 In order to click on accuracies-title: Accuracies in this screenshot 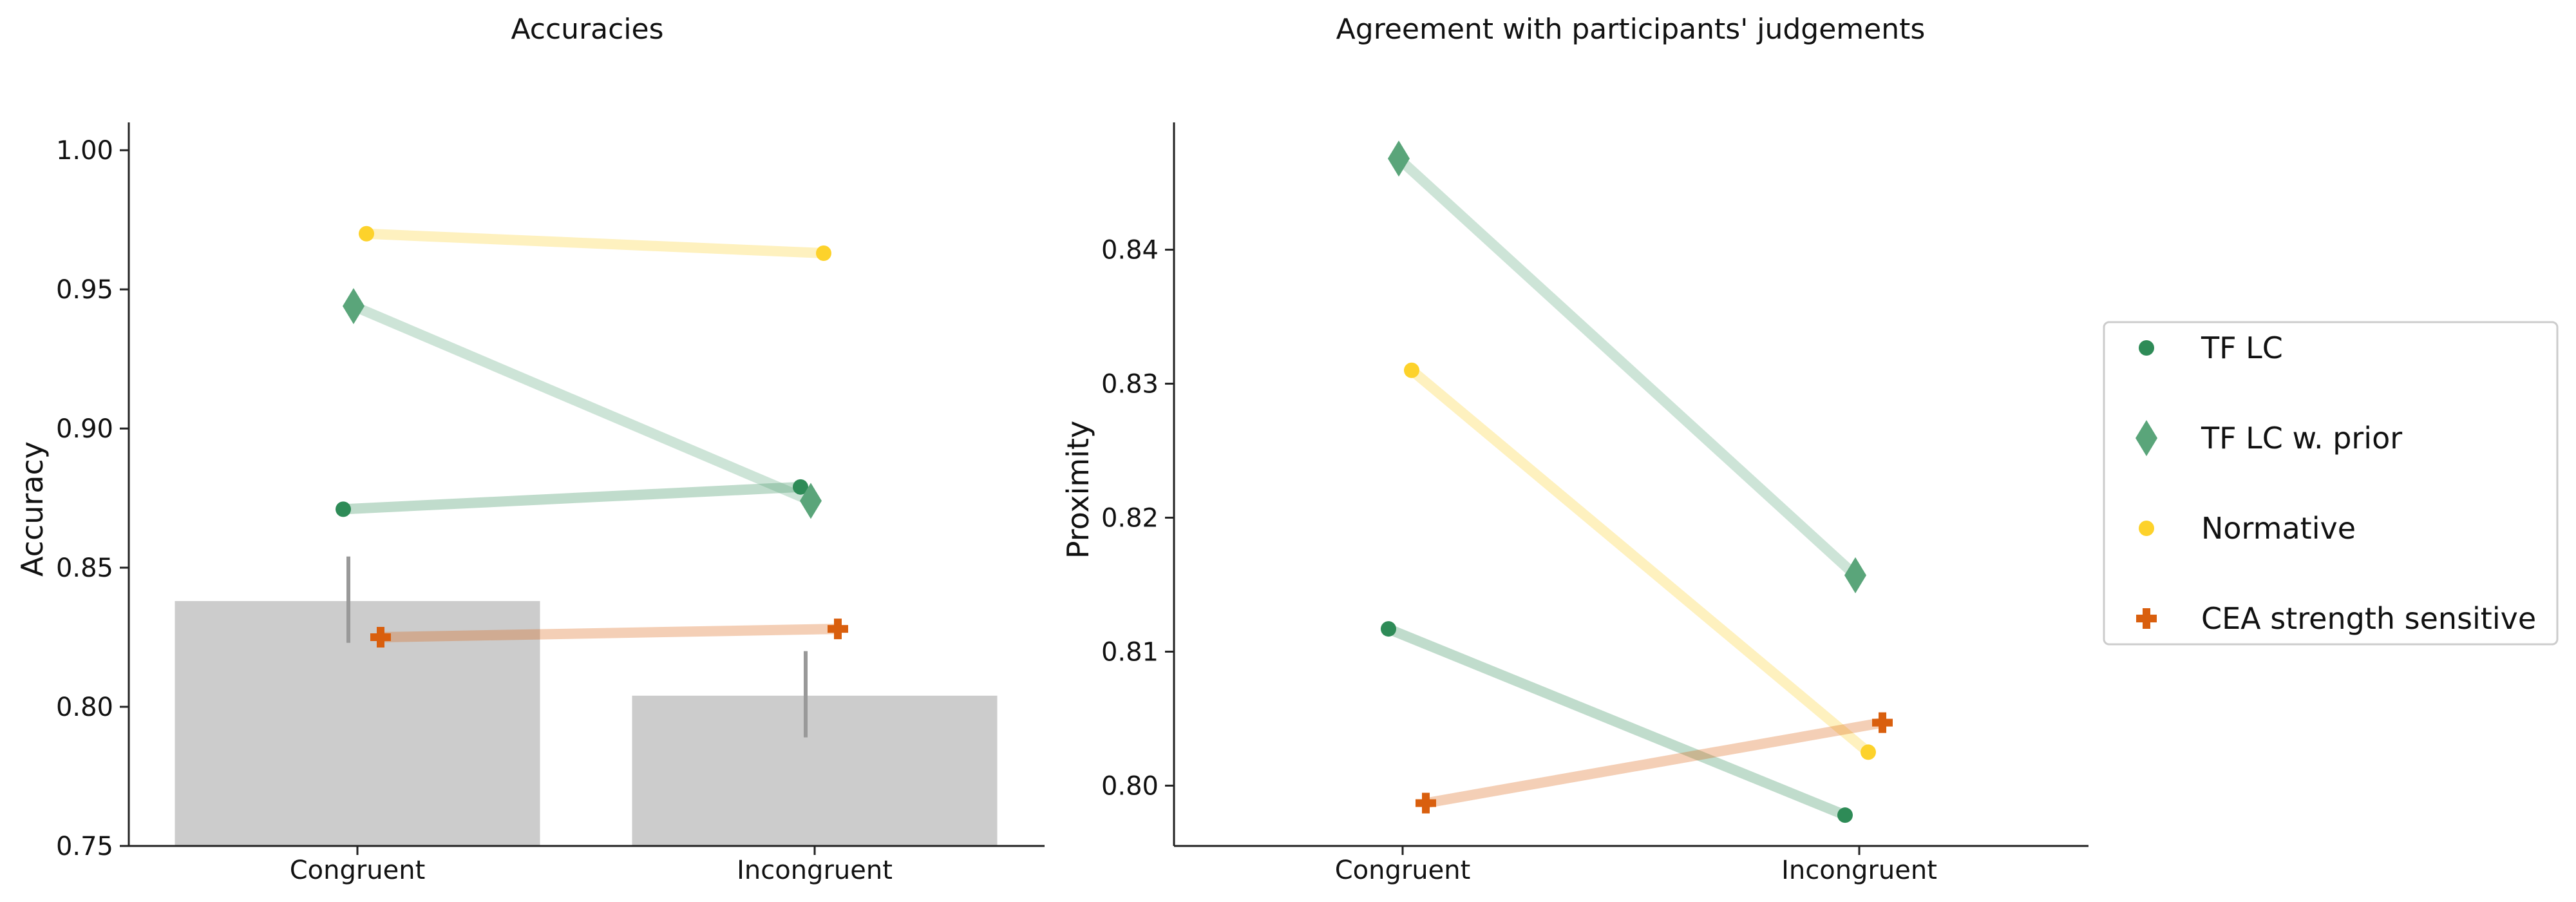, I will do `click(587, 29)`.